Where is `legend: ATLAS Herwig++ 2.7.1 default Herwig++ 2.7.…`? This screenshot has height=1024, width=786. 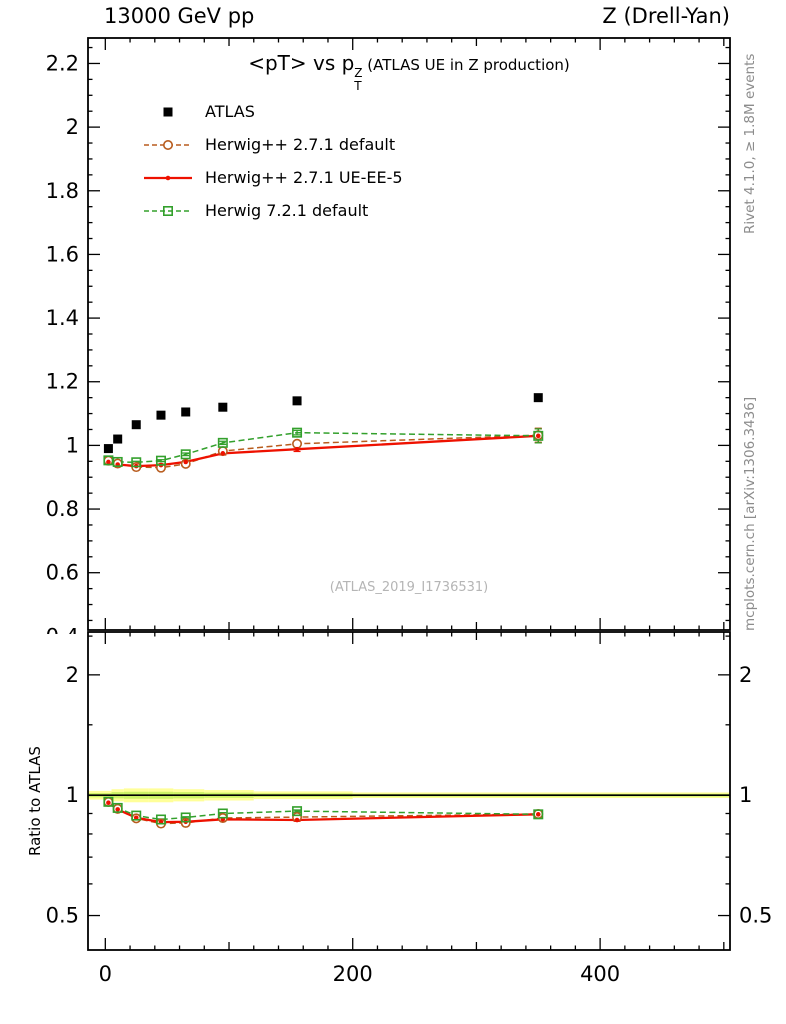
legend: ATLAS Herwig++ 2.7.1 default Herwig++ 2.7.… is located at coordinates (272, 161).